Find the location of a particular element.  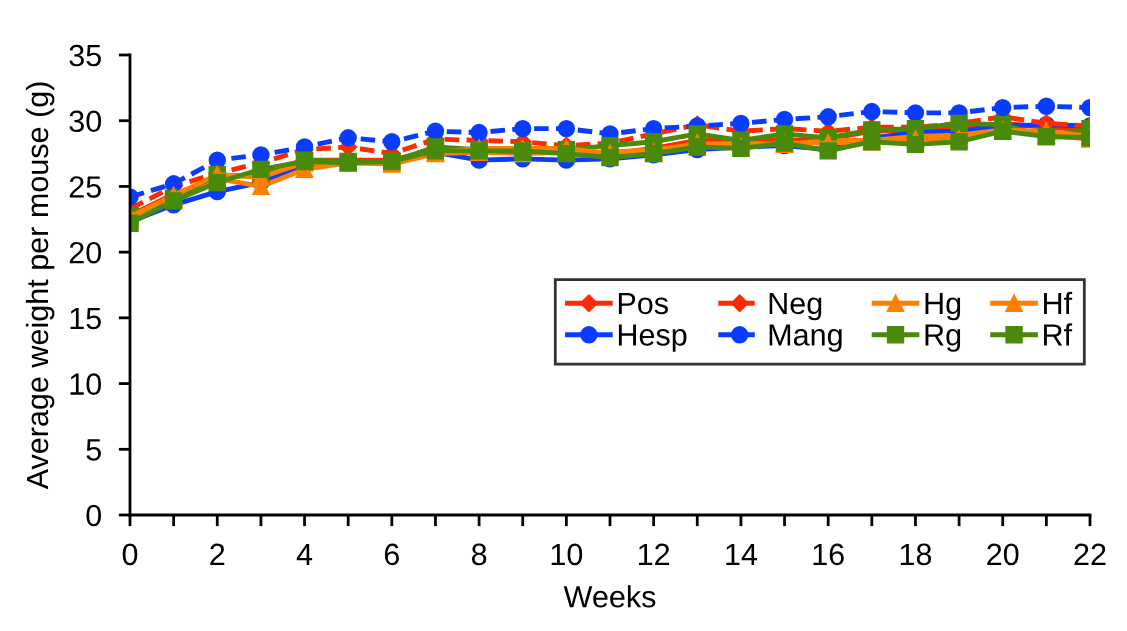

y-tick-label: 10 is located at coordinates (86, 384).